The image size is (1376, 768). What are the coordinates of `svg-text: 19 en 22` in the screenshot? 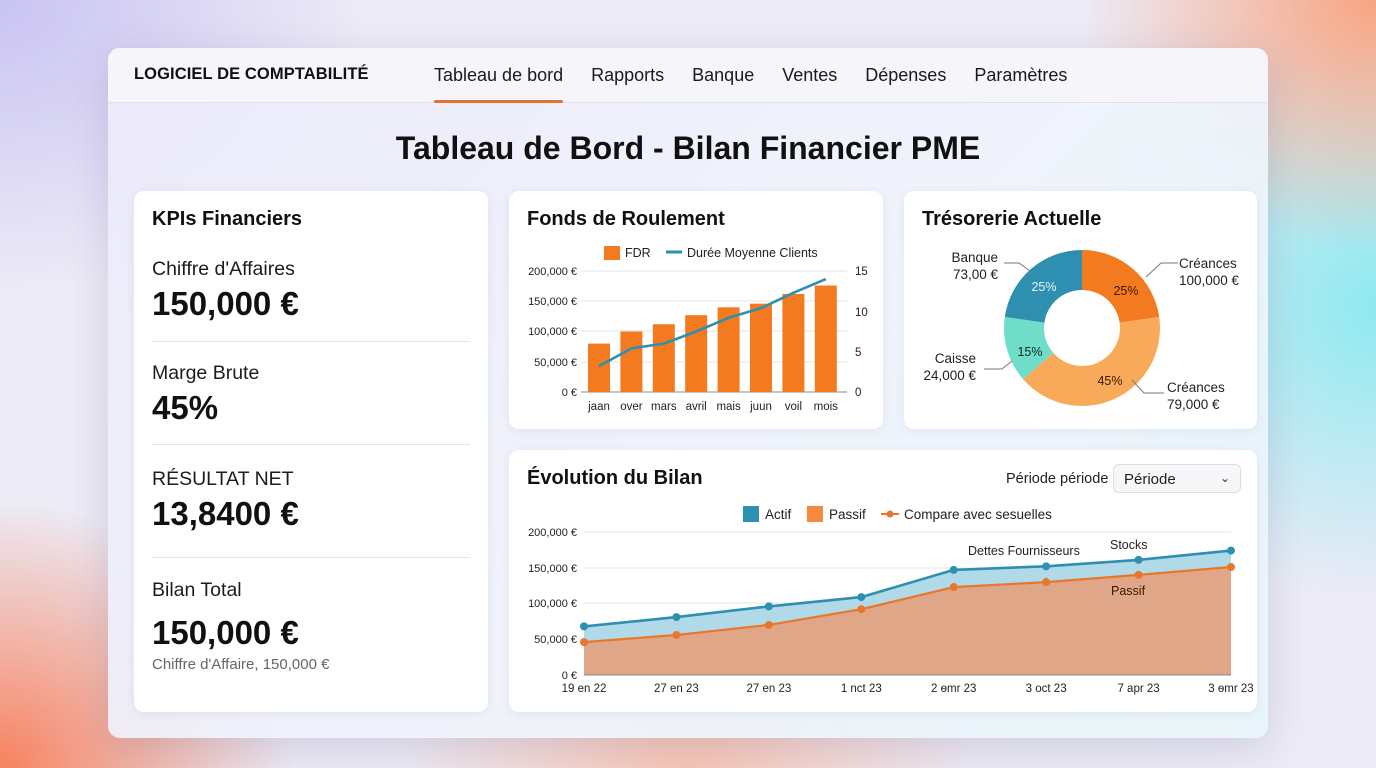 It's located at (584, 689).